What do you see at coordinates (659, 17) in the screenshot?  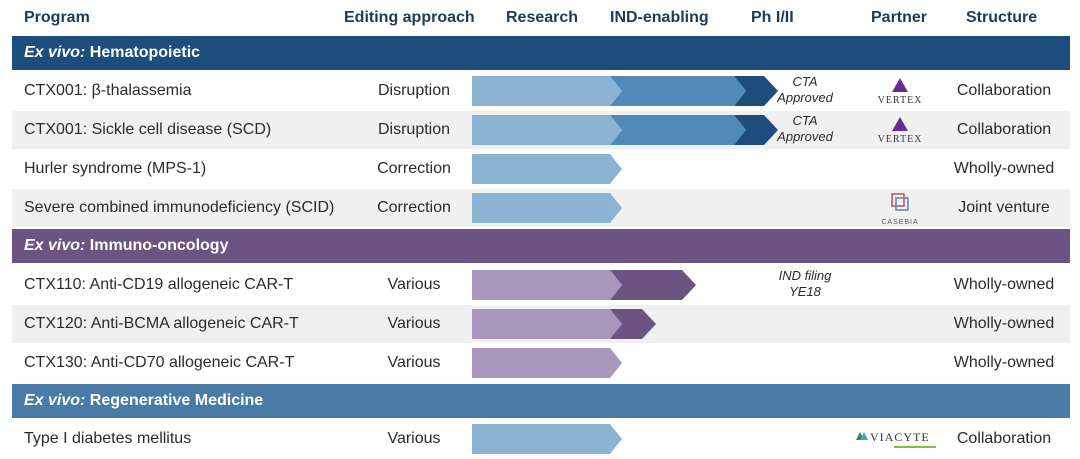 I see `header-ind-enabling: IND-enabling` at bounding box center [659, 17].